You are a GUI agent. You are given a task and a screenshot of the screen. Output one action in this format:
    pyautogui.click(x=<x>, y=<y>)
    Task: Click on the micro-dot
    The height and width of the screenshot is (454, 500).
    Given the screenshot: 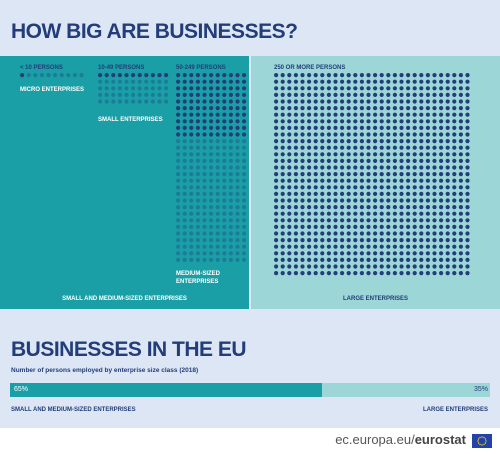 What is the action you would take?
    pyautogui.click(x=35, y=75)
    